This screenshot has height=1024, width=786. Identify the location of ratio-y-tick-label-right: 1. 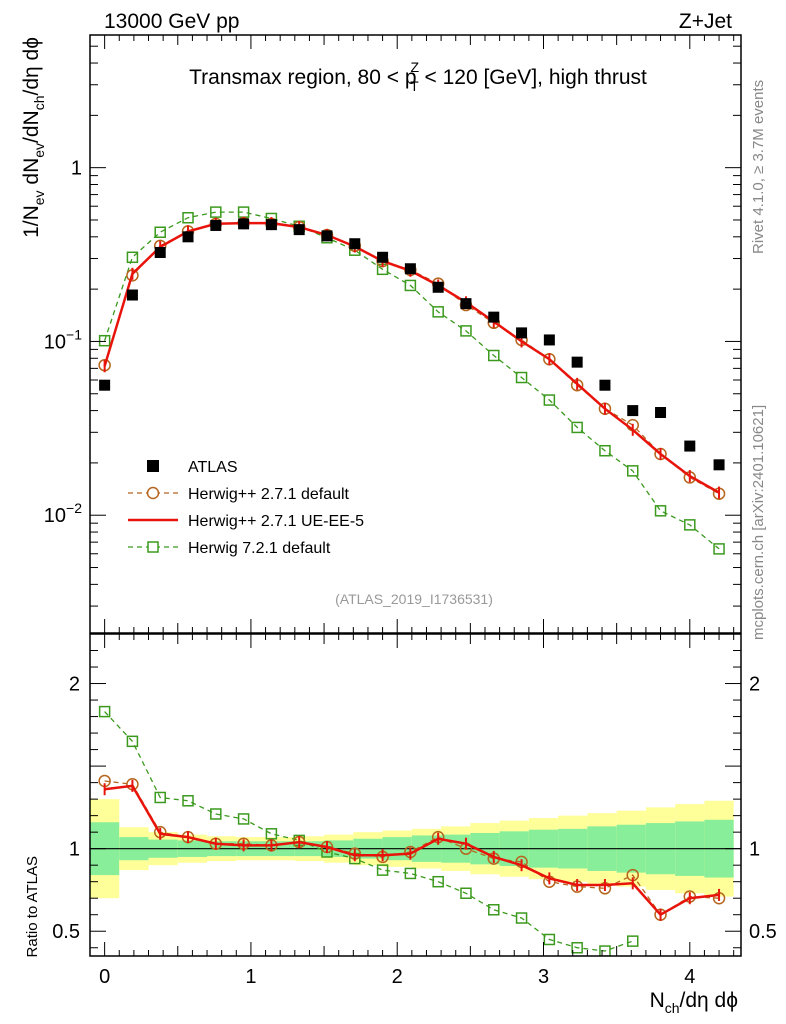
(754, 850).